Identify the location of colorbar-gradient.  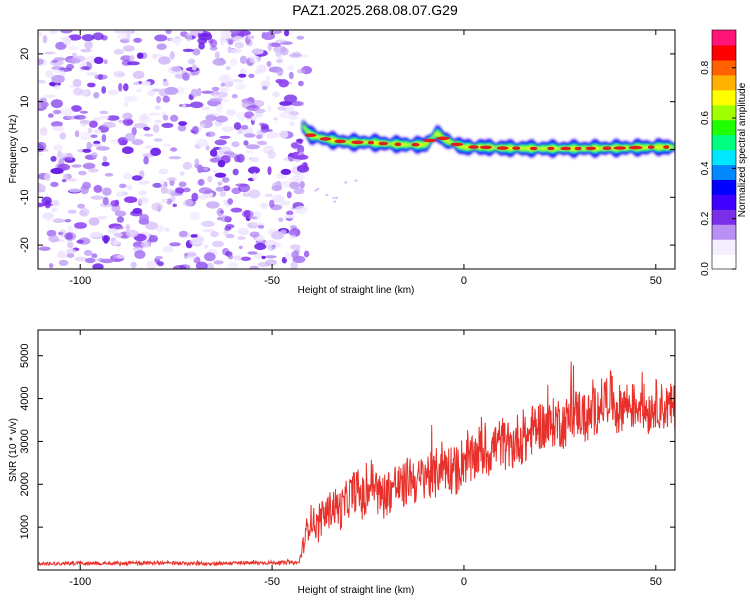
(724, 149).